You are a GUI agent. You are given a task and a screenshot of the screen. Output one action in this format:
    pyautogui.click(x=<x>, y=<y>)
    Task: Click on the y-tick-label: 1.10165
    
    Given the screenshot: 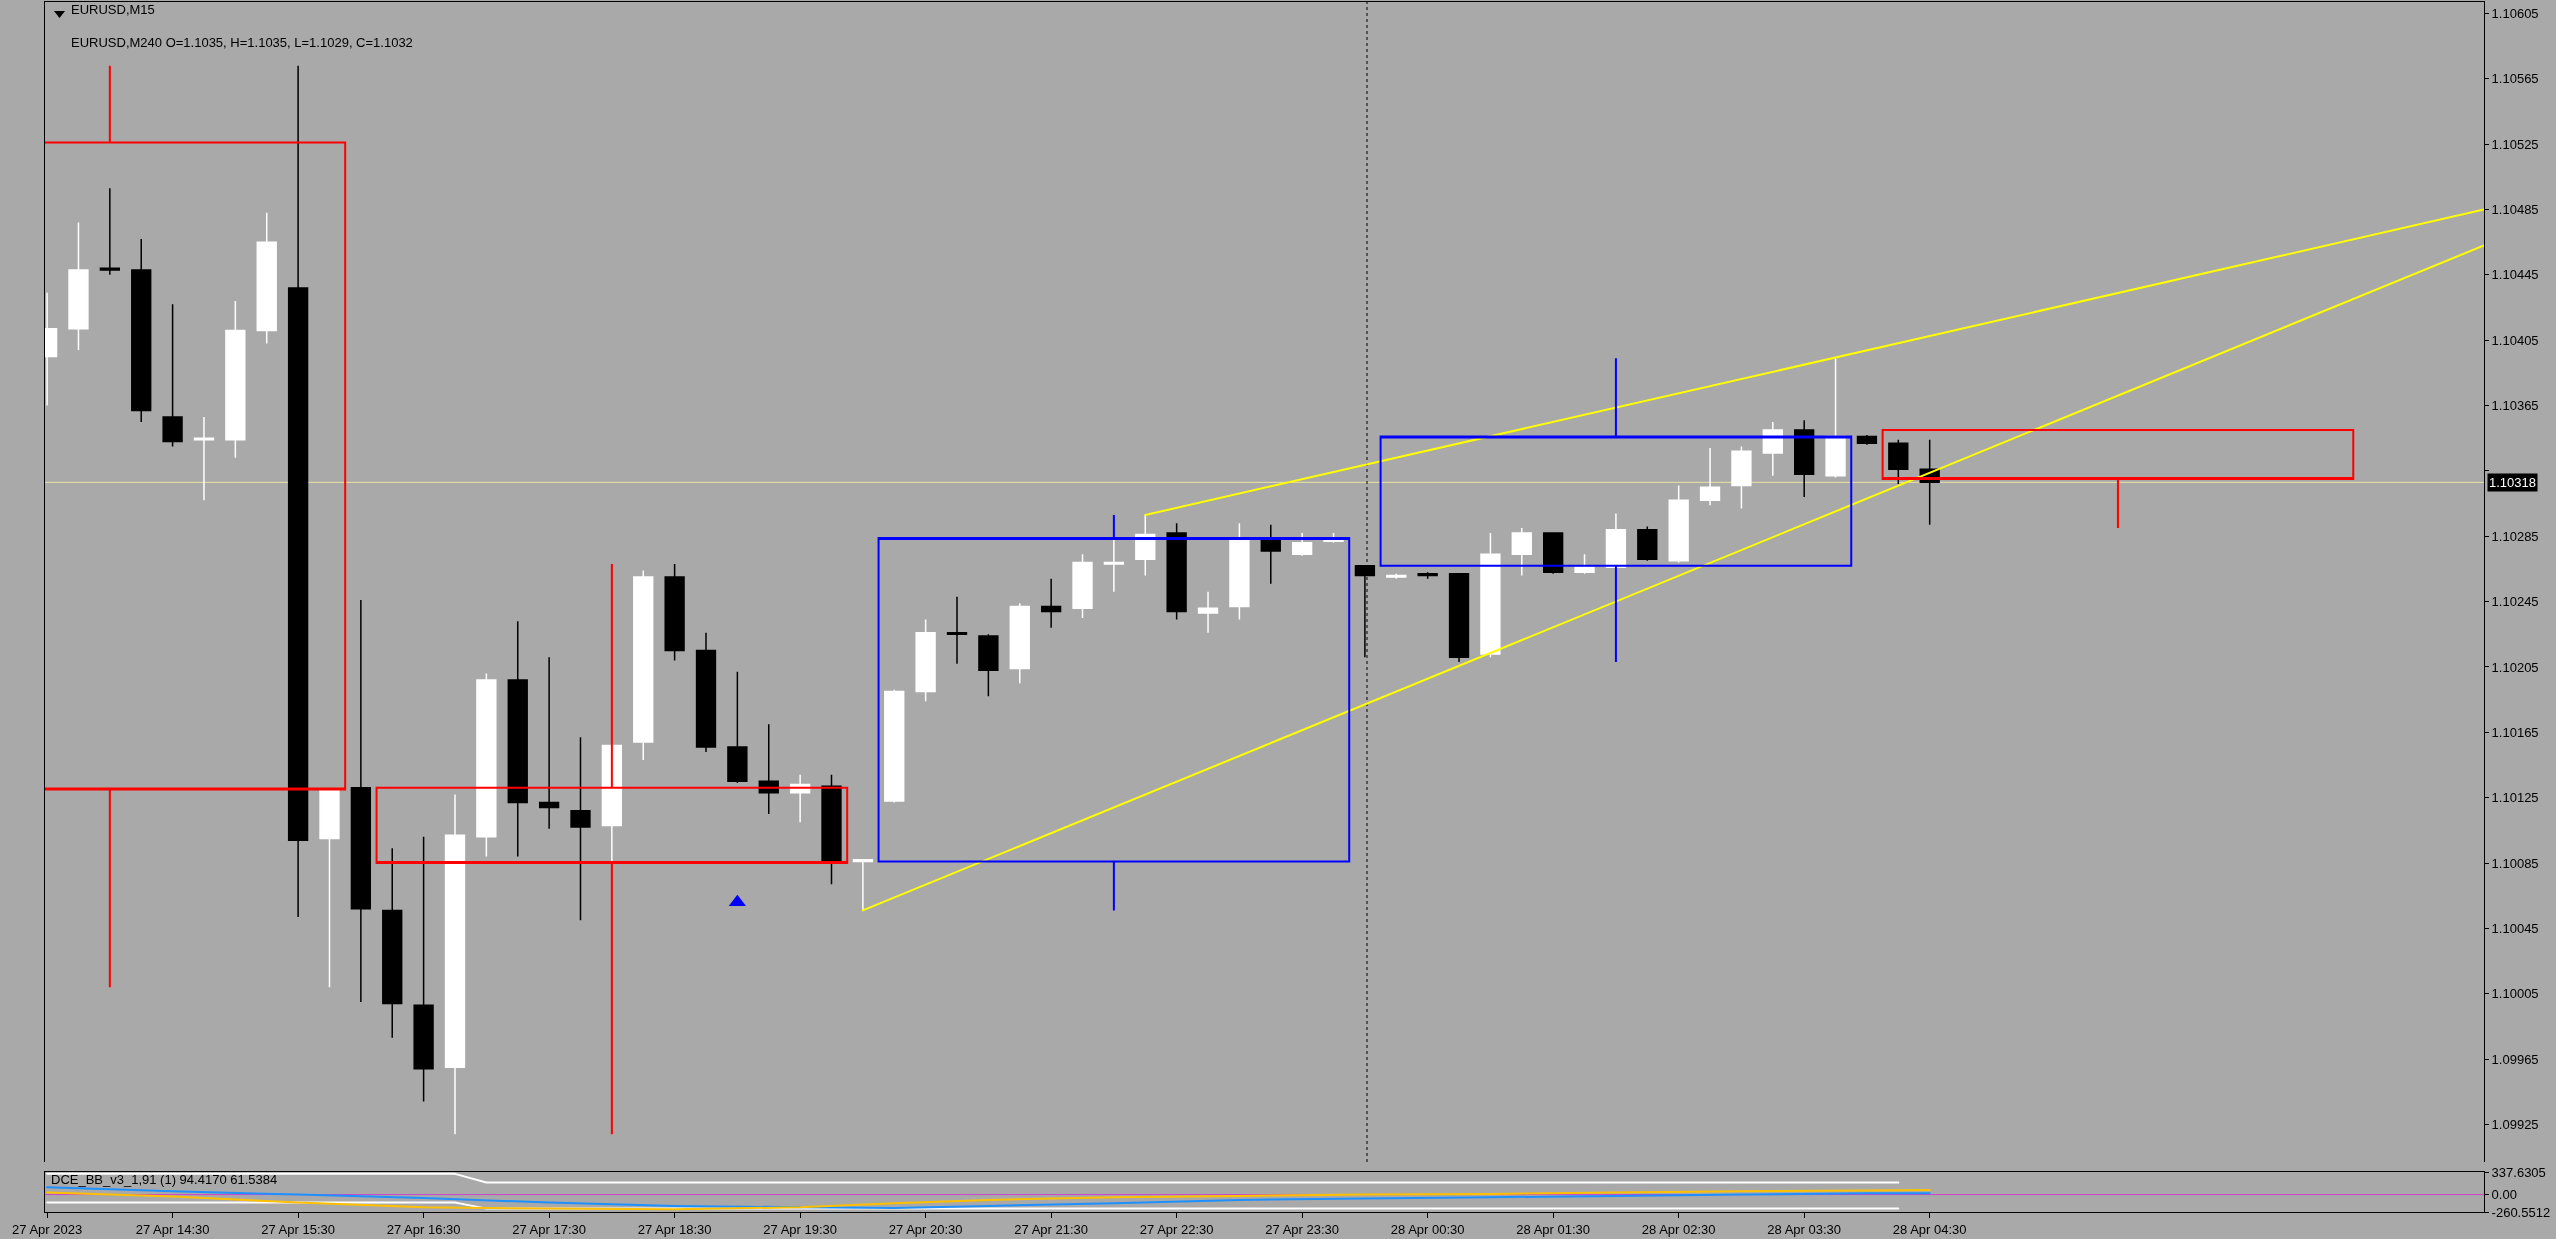 What is the action you would take?
    pyautogui.click(x=2515, y=732)
    